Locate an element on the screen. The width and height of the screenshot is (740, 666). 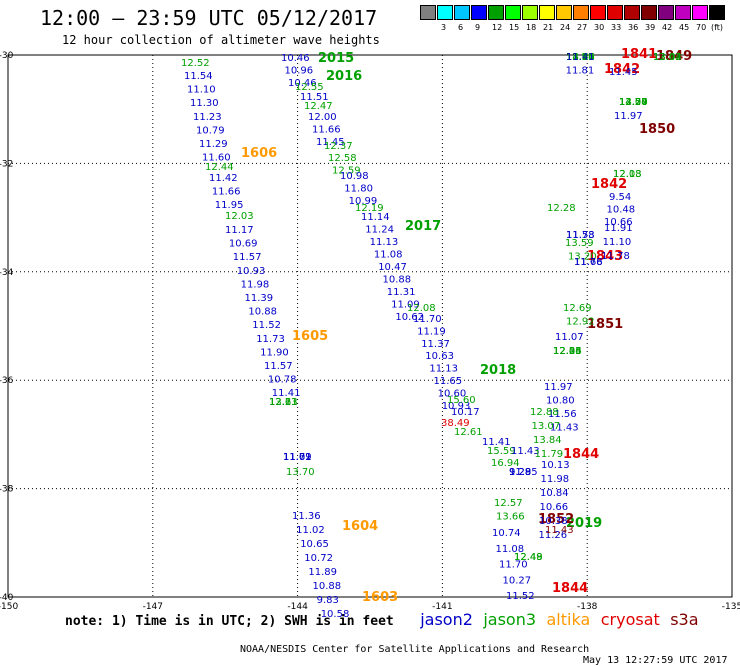
wave-height-value: 12.08 is located at coordinates (421, 308).